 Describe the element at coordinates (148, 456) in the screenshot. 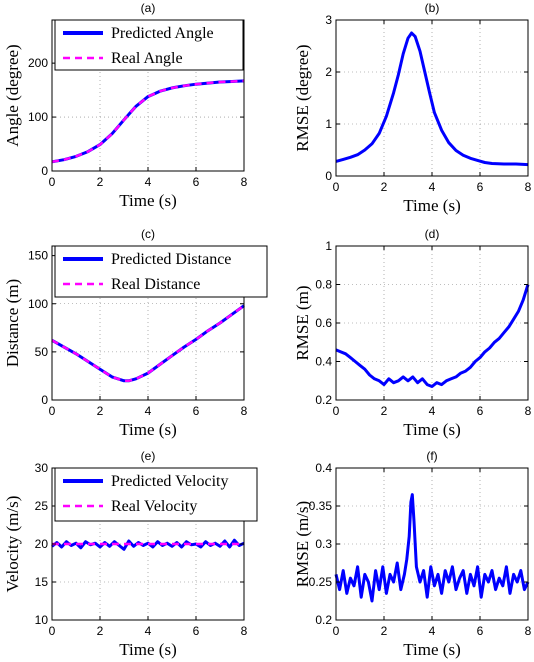

I see `panel-letter: (e)` at that location.